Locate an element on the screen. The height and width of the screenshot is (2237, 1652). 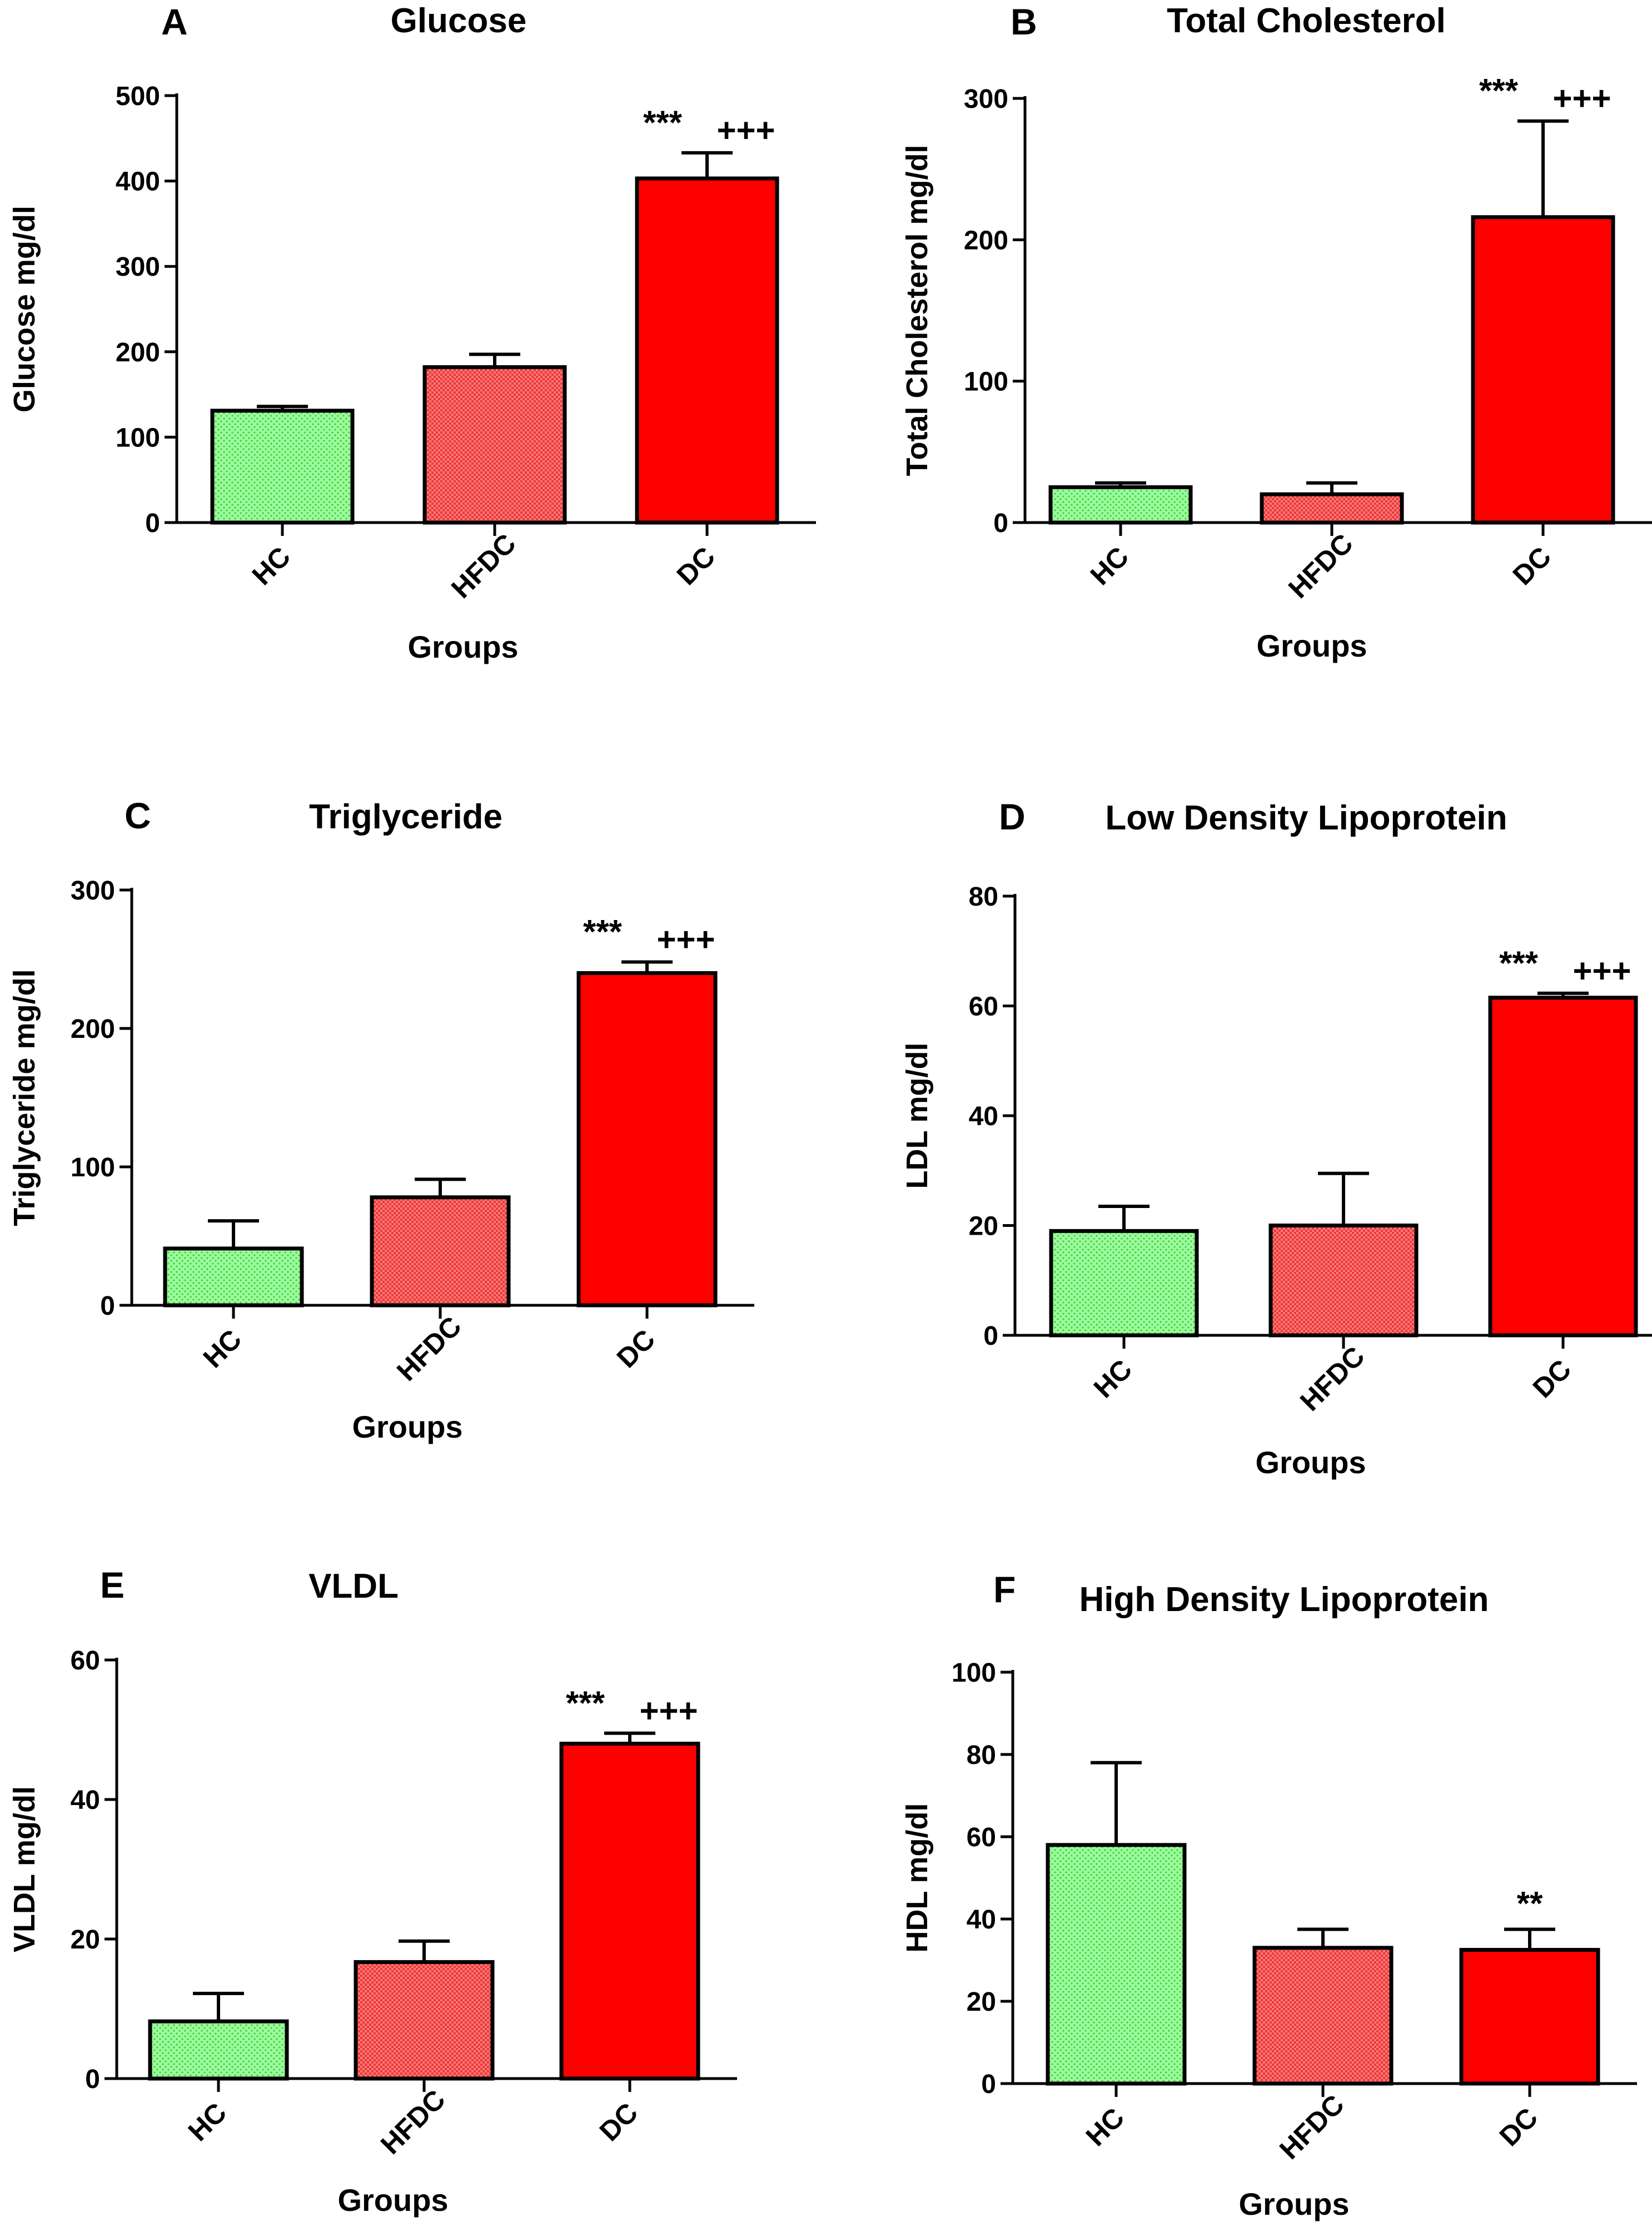
panel-letter: C is located at coordinates (138, 815).